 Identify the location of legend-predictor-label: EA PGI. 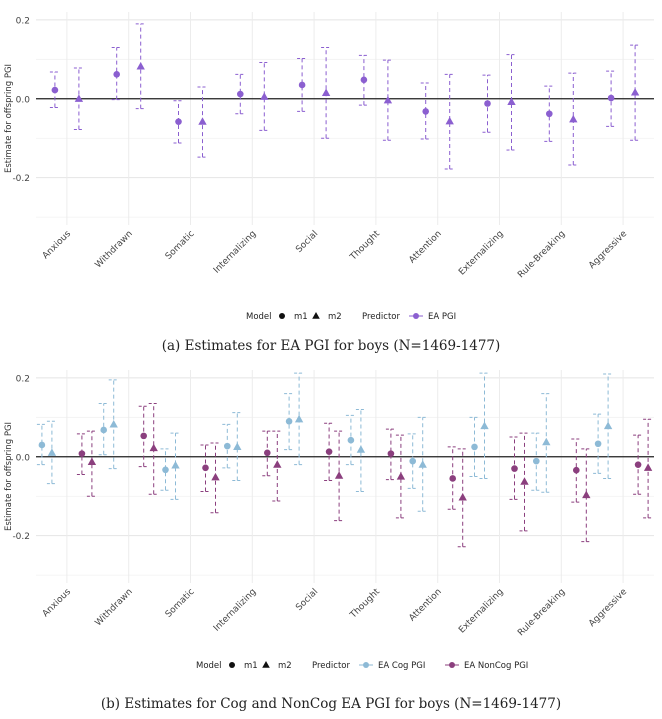
(442, 317).